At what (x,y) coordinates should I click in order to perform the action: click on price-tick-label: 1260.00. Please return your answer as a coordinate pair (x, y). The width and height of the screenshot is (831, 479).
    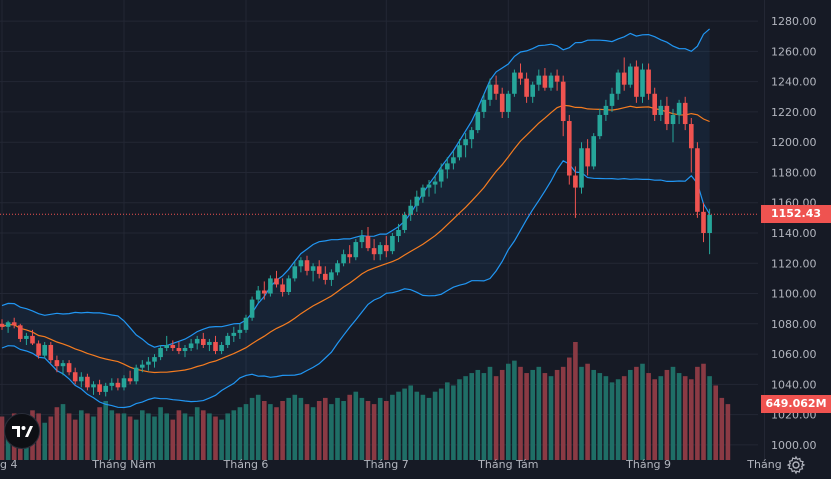
    Looking at the image, I should click on (794, 51).